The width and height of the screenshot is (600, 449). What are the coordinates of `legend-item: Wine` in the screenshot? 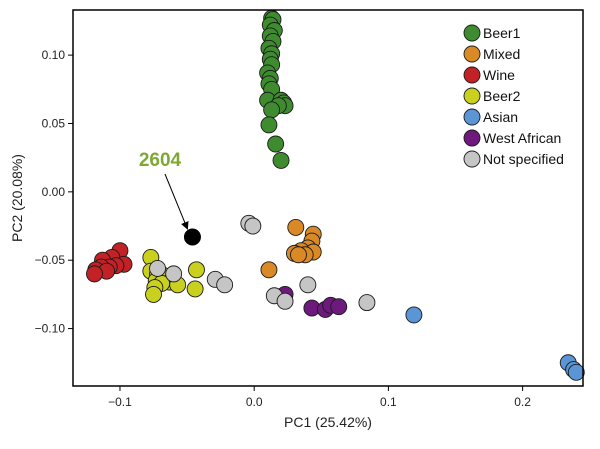 It's located at (489, 75).